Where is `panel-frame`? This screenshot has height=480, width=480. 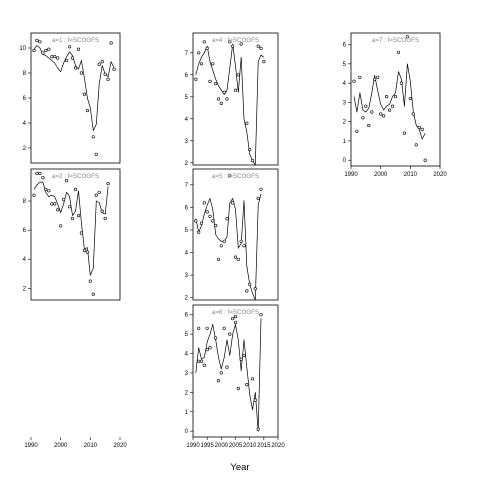
panel-frame is located at coordinates (395, 99).